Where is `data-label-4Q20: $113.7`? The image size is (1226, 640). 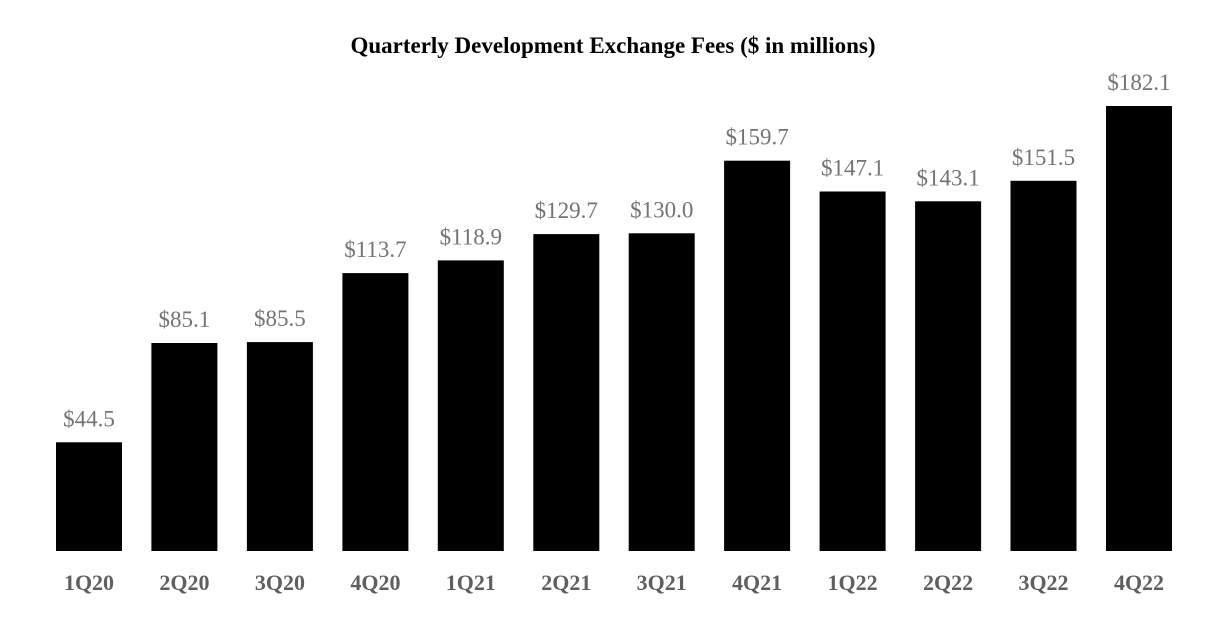 data-label-4Q20: $113.7 is located at coordinates (375, 249).